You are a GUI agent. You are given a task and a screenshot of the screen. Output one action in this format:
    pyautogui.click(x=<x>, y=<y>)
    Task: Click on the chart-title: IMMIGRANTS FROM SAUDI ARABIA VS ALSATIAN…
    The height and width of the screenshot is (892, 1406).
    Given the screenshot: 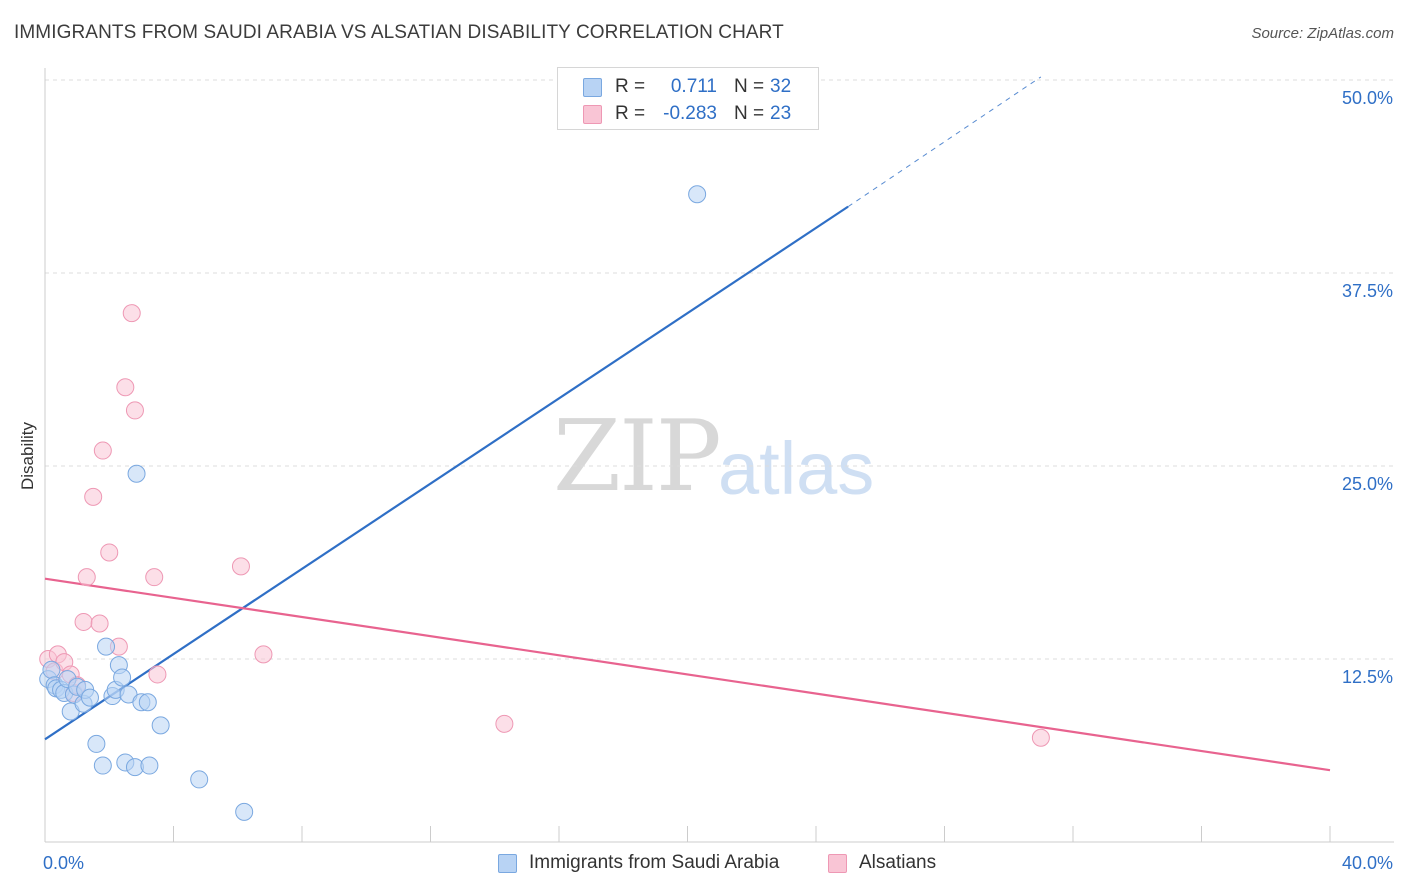 What is the action you would take?
    pyautogui.click(x=399, y=32)
    